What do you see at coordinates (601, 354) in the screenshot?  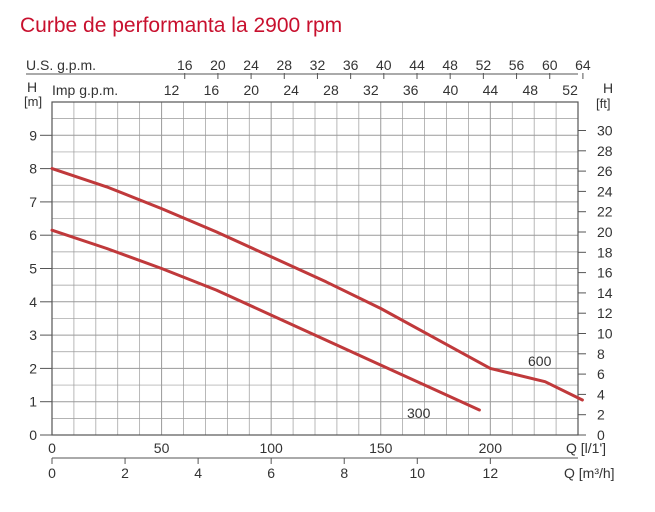 I see `ft-tick-label: 8` at bounding box center [601, 354].